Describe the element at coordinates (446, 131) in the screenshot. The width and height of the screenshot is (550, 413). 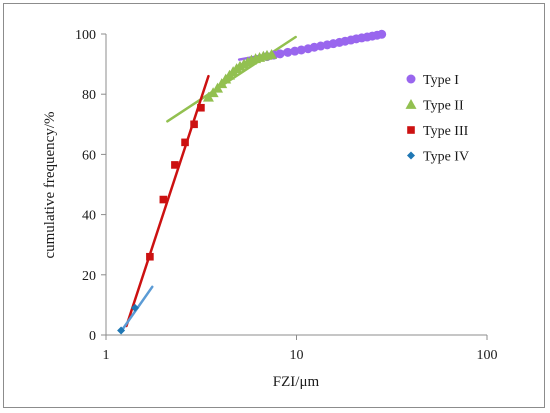
I see `legend-label: Type III` at that location.